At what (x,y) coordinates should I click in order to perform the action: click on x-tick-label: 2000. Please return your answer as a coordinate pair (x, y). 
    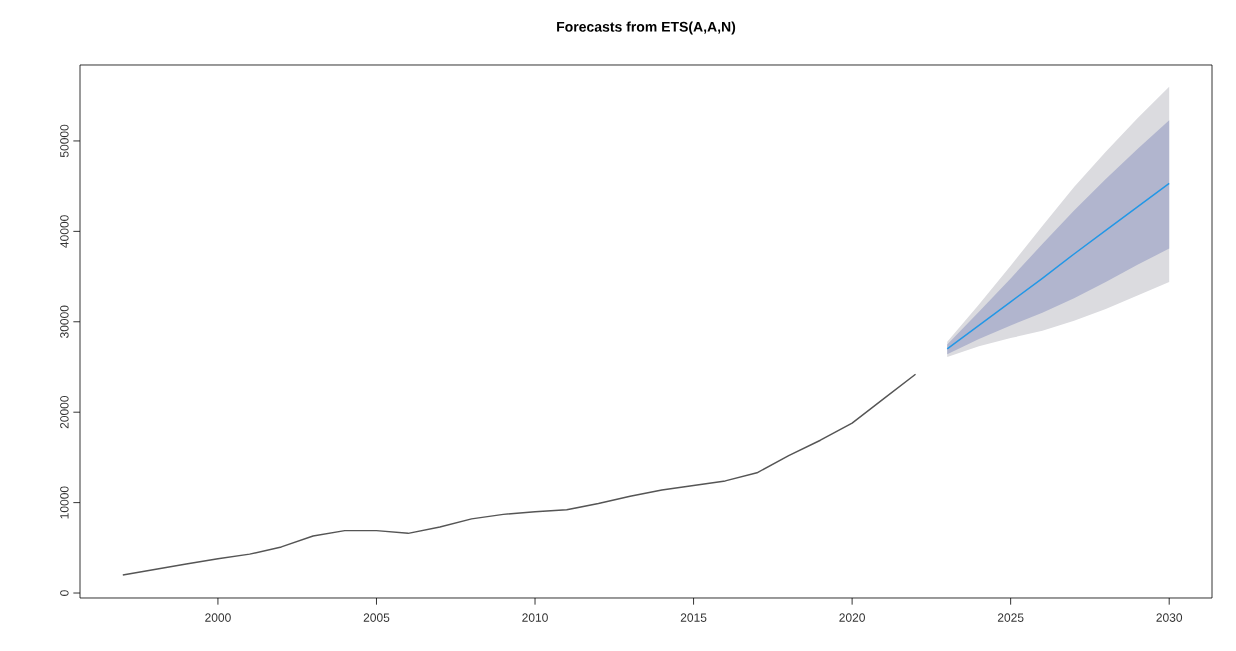
    Looking at the image, I should click on (218, 617).